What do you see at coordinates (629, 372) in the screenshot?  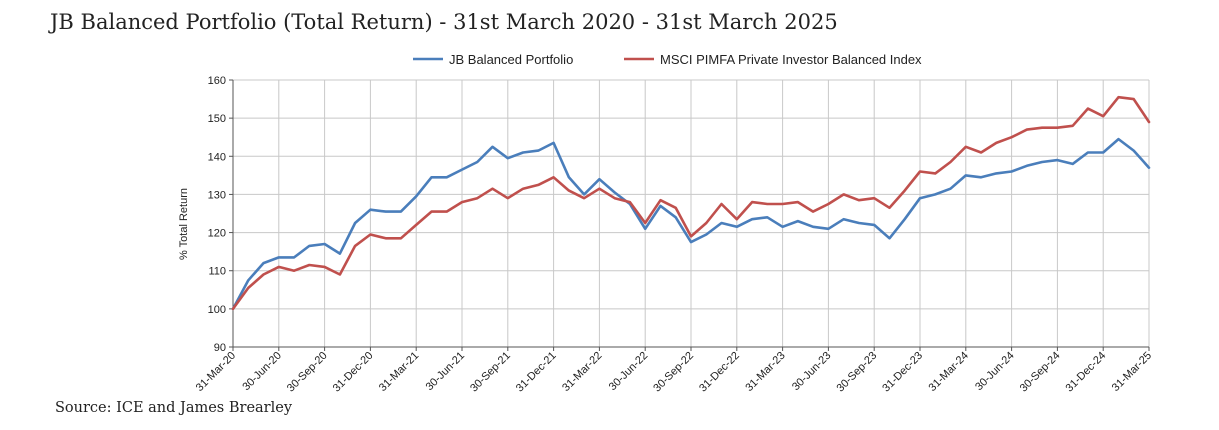 I see `x-tick-label: 30-Jun-22` at bounding box center [629, 372].